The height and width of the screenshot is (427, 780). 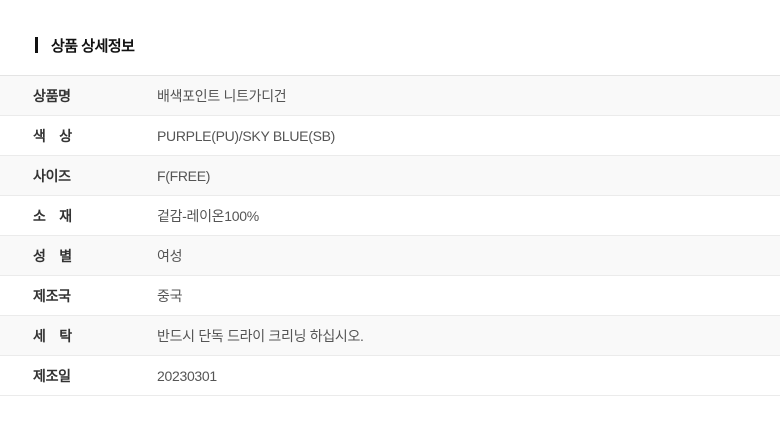 I want to click on row-label: 사이즈, so click(x=52, y=175).